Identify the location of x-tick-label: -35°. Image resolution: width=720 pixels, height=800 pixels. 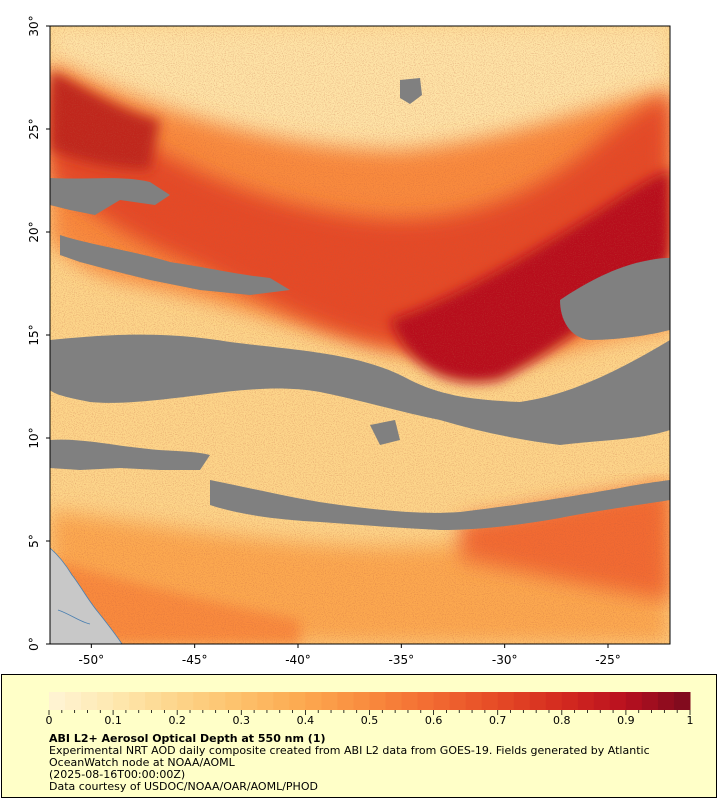
(402, 660).